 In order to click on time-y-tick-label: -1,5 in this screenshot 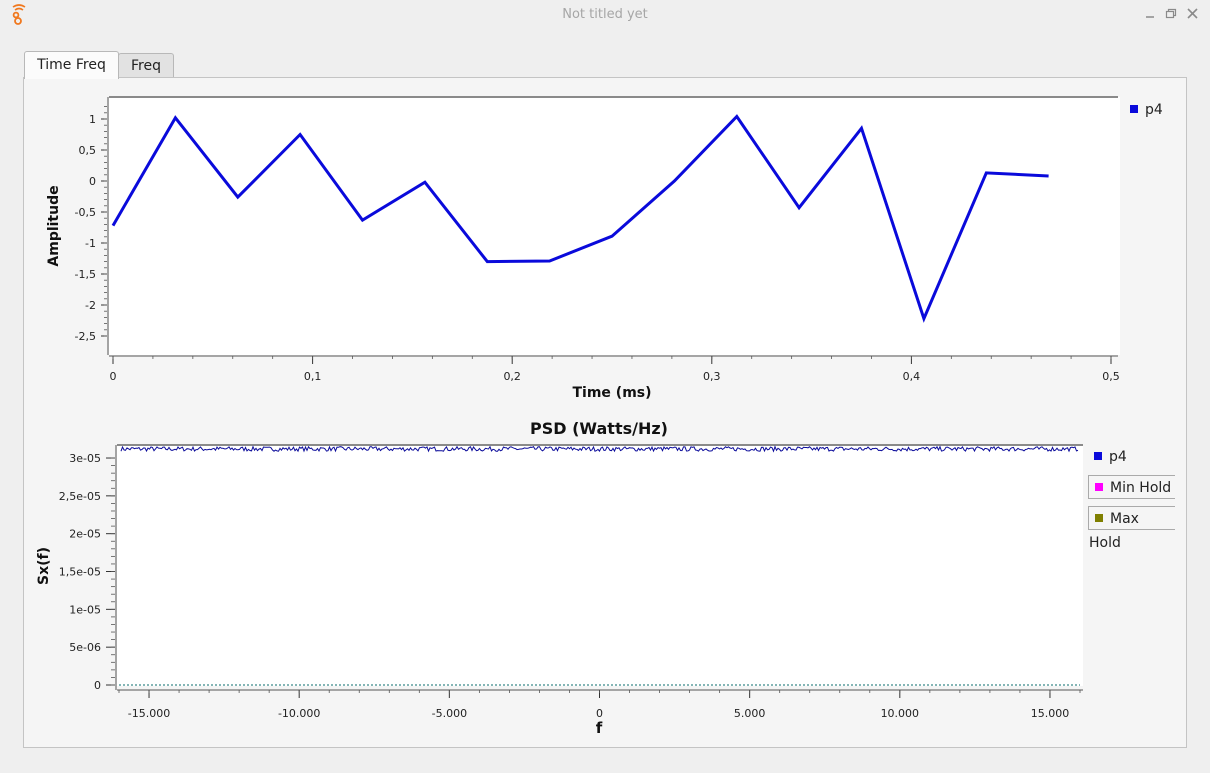, I will do `click(85, 274)`.